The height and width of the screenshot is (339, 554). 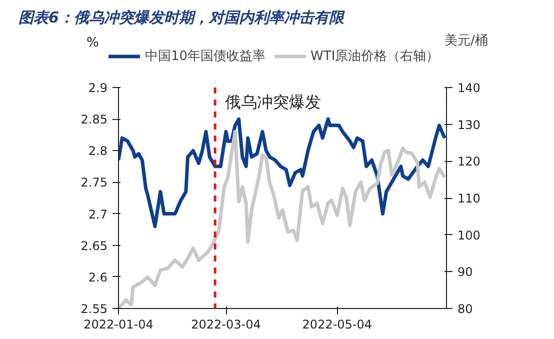 I want to click on y-tick-label: 2.8, so click(x=98, y=151).